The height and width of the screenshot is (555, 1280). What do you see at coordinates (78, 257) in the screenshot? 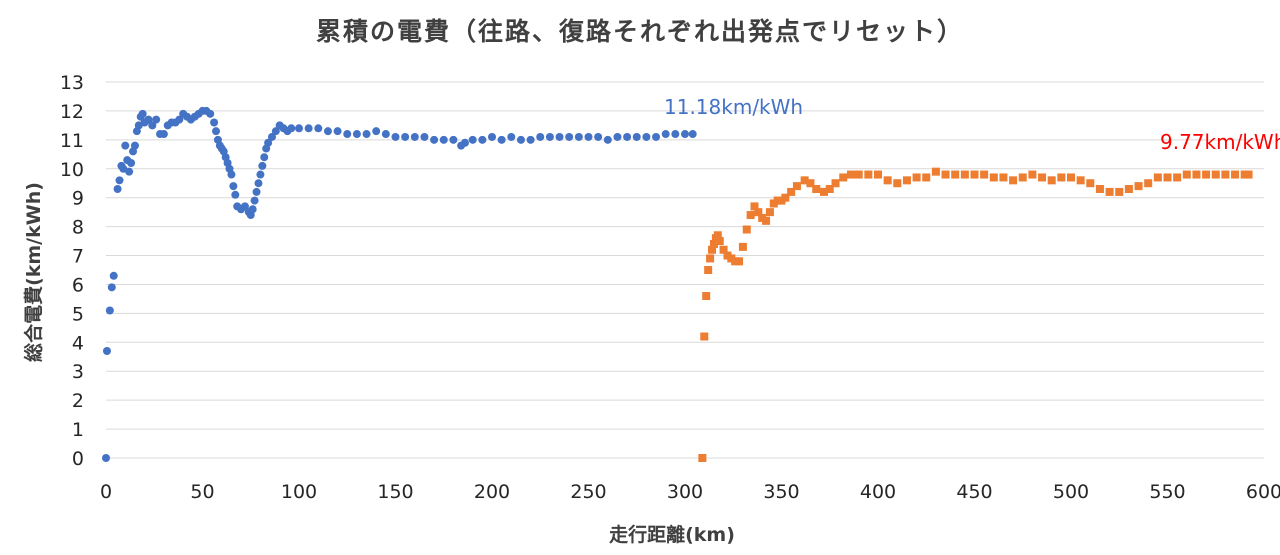
I see `y-tick-label: 7` at bounding box center [78, 257].